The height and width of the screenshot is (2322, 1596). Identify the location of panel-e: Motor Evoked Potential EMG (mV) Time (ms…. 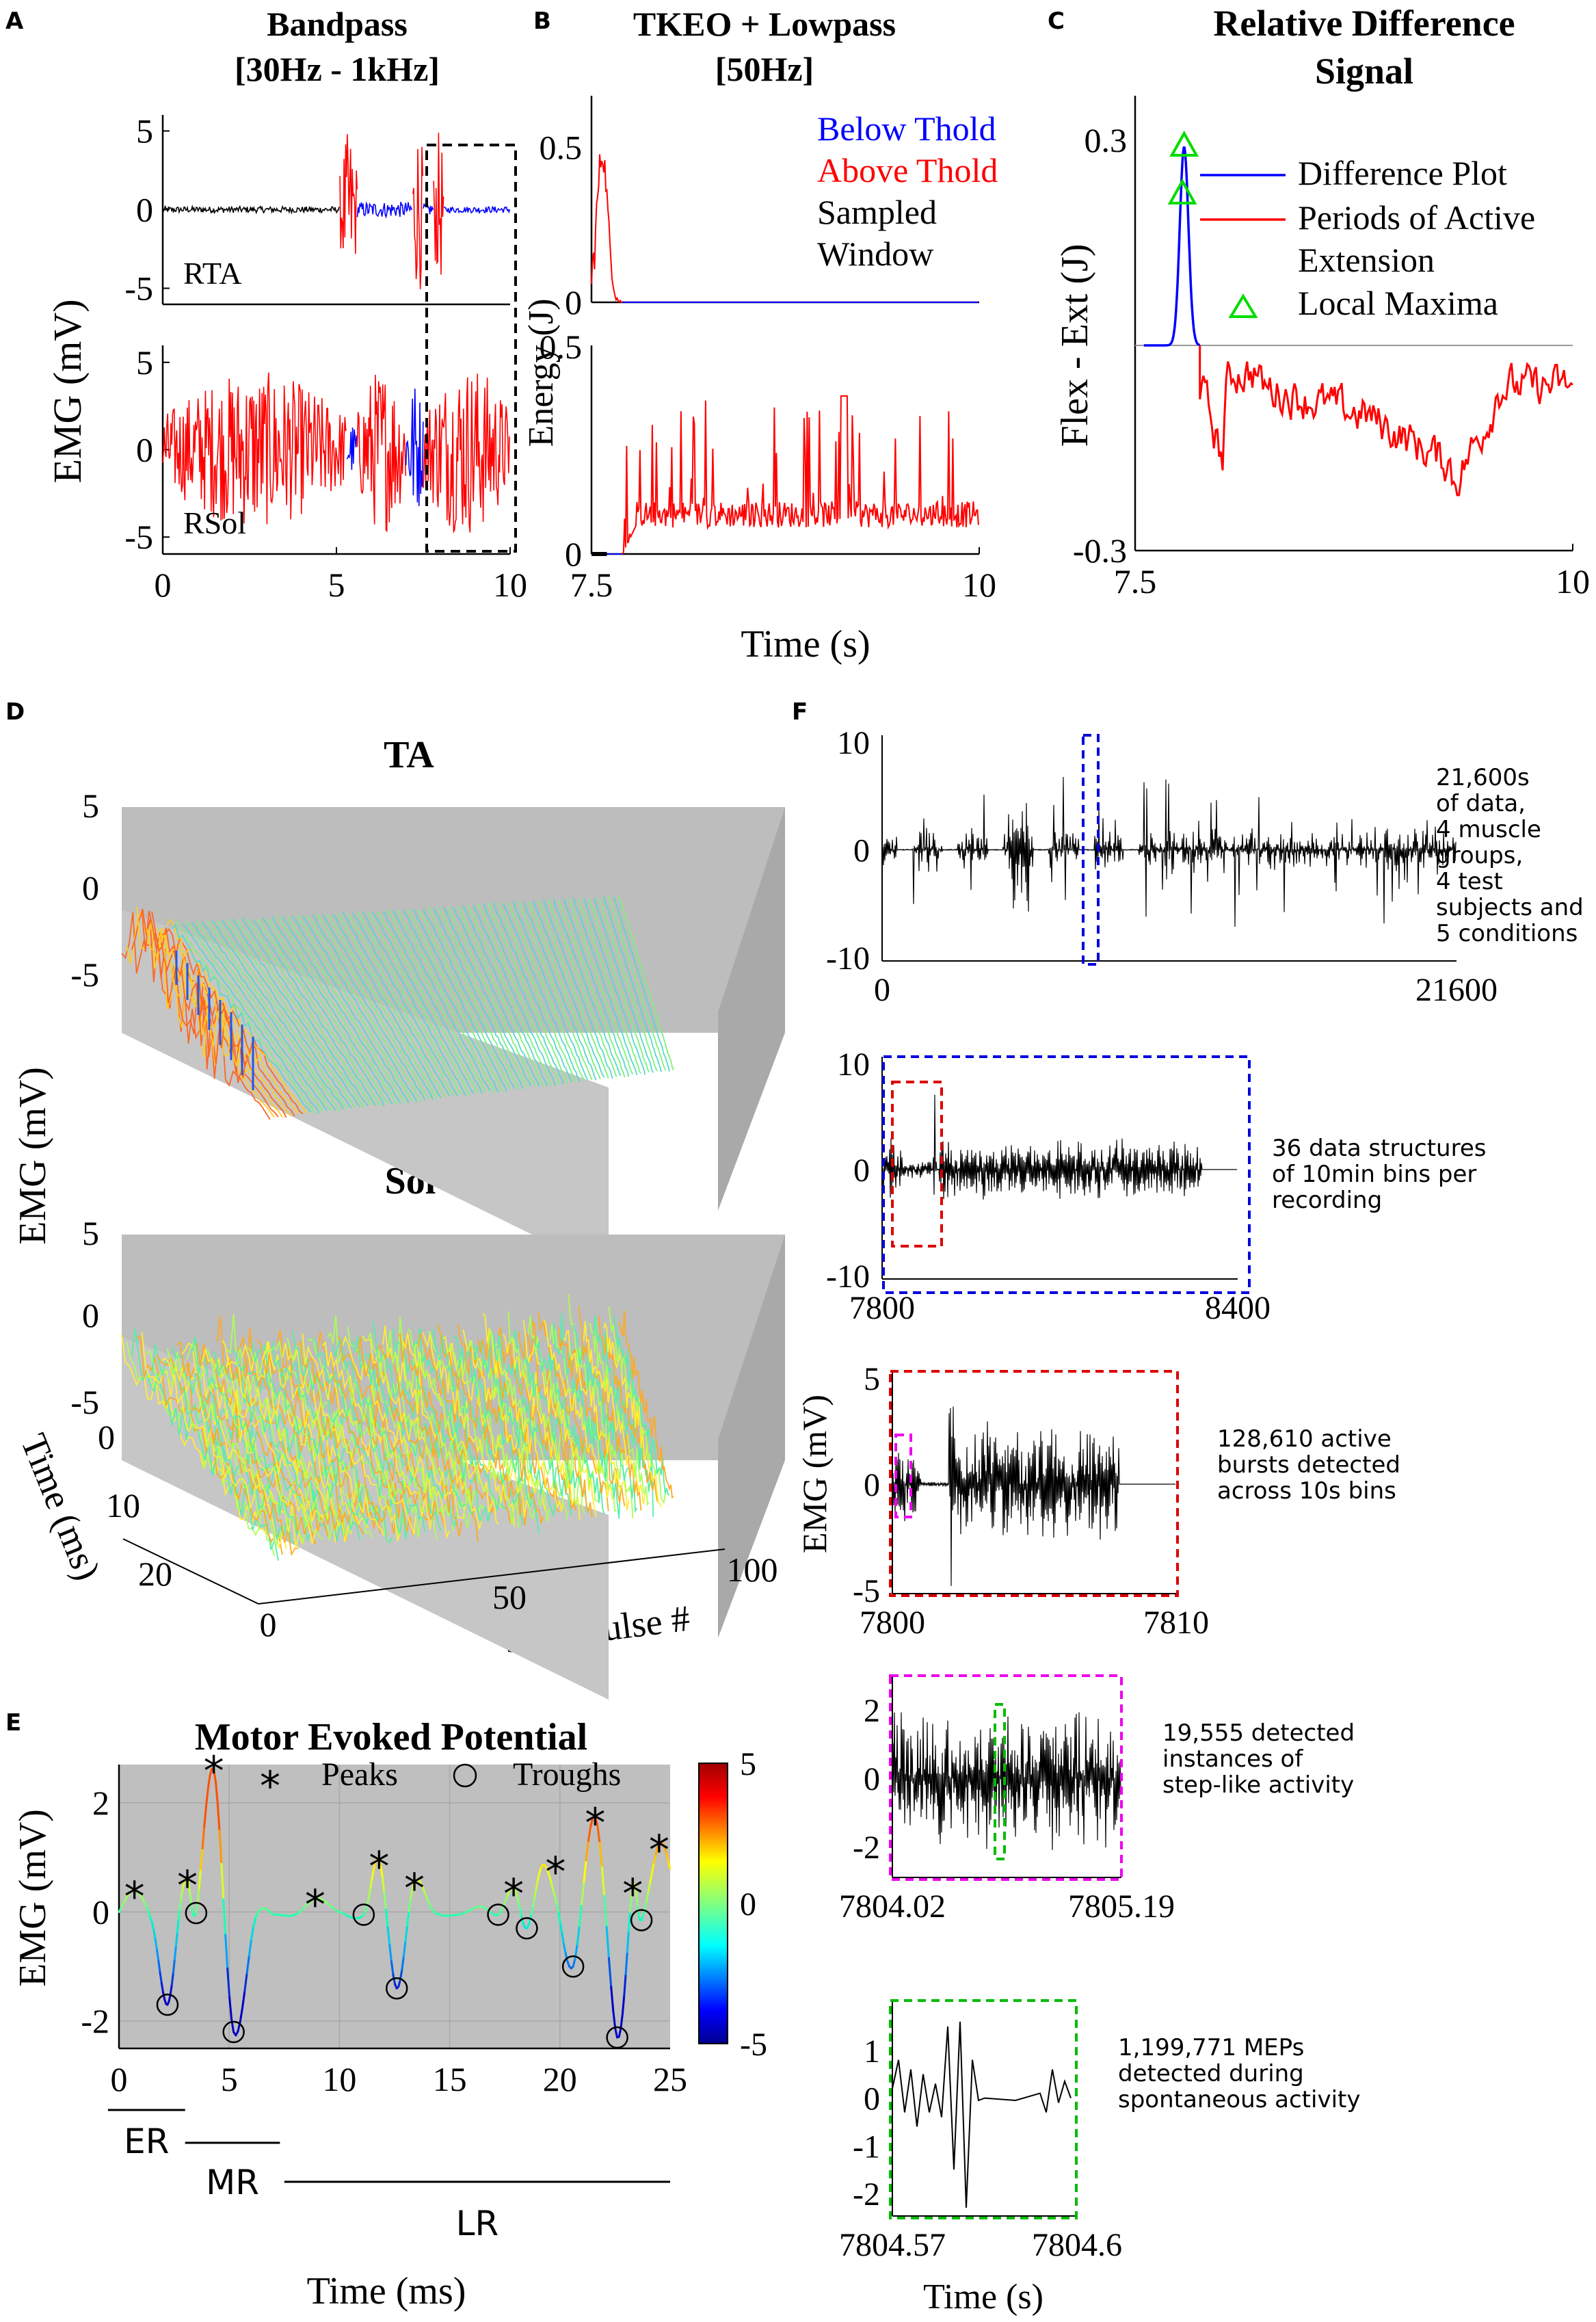
(389, 2014).